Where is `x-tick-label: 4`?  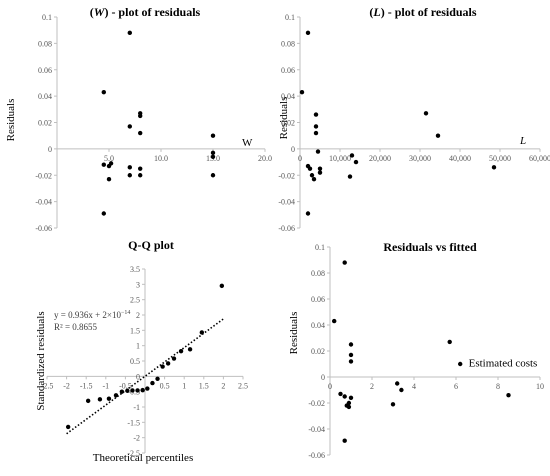 x-tick-label: 4 is located at coordinates (414, 386).